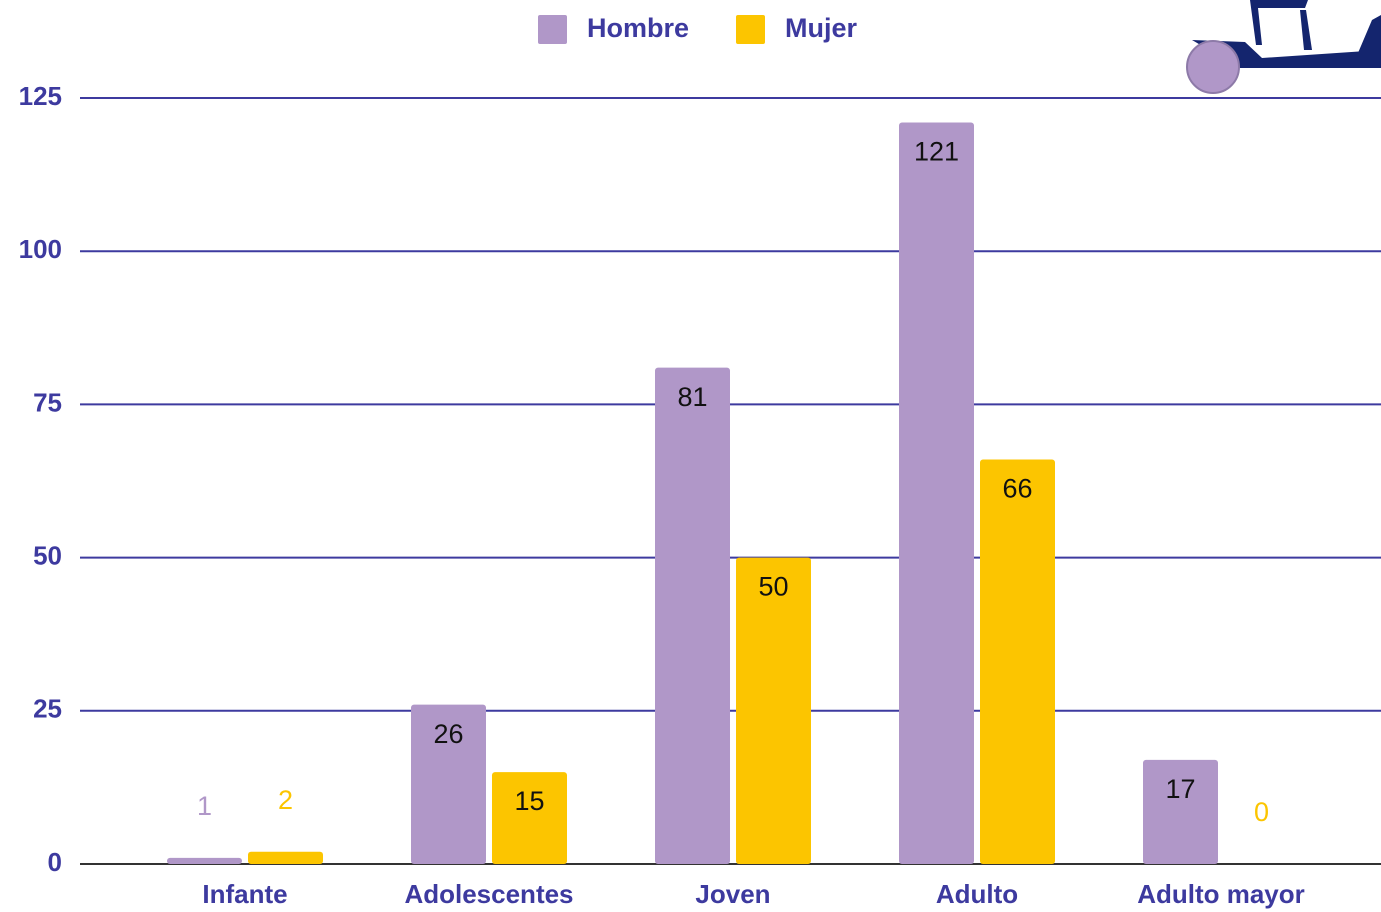  I want to click on y-tick-label: 125, so click(40, 96).